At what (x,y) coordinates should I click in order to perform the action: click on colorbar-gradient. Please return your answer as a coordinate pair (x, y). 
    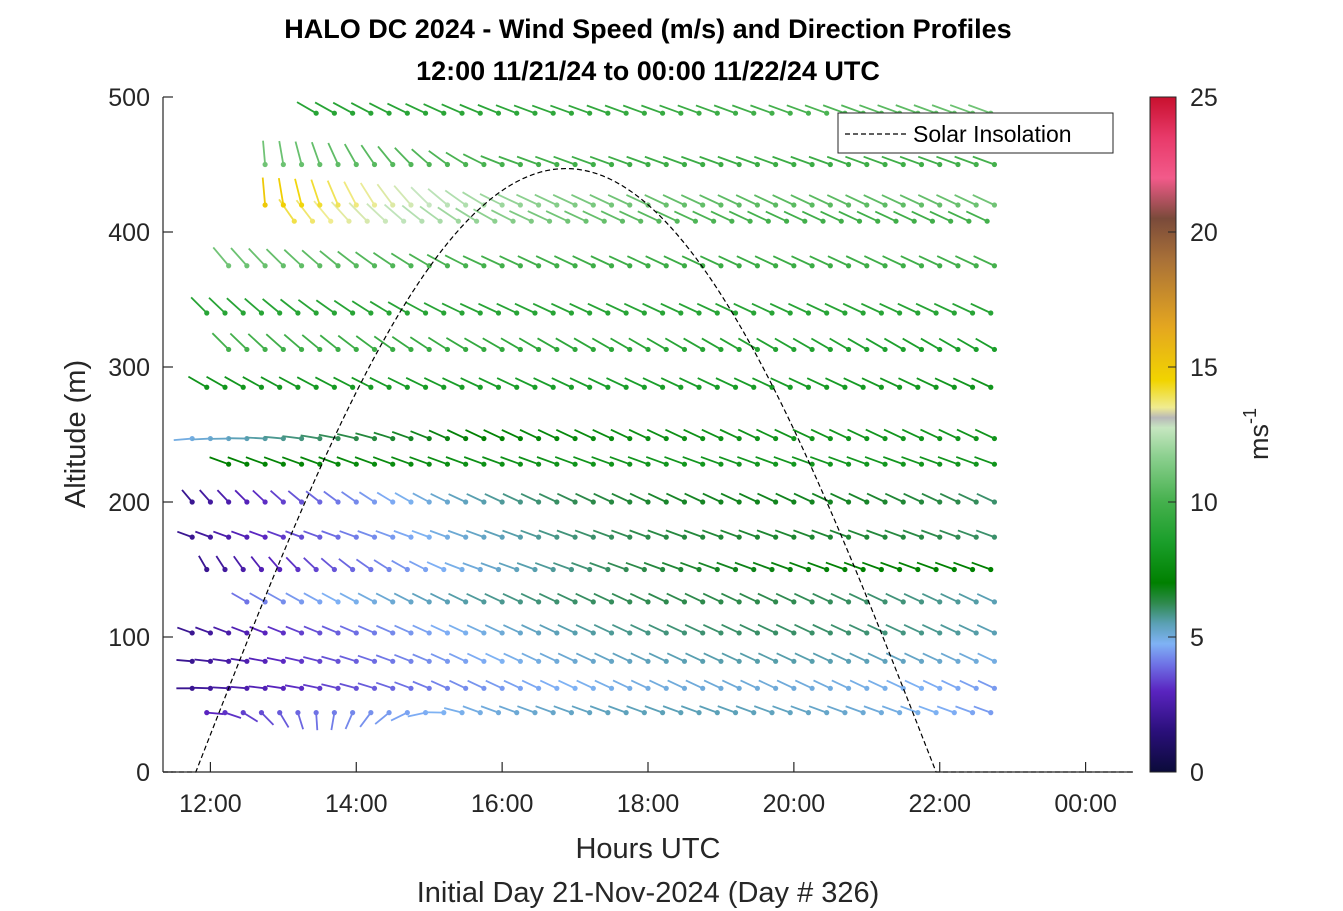
    Looking at the image, I should click on (1163, 434).